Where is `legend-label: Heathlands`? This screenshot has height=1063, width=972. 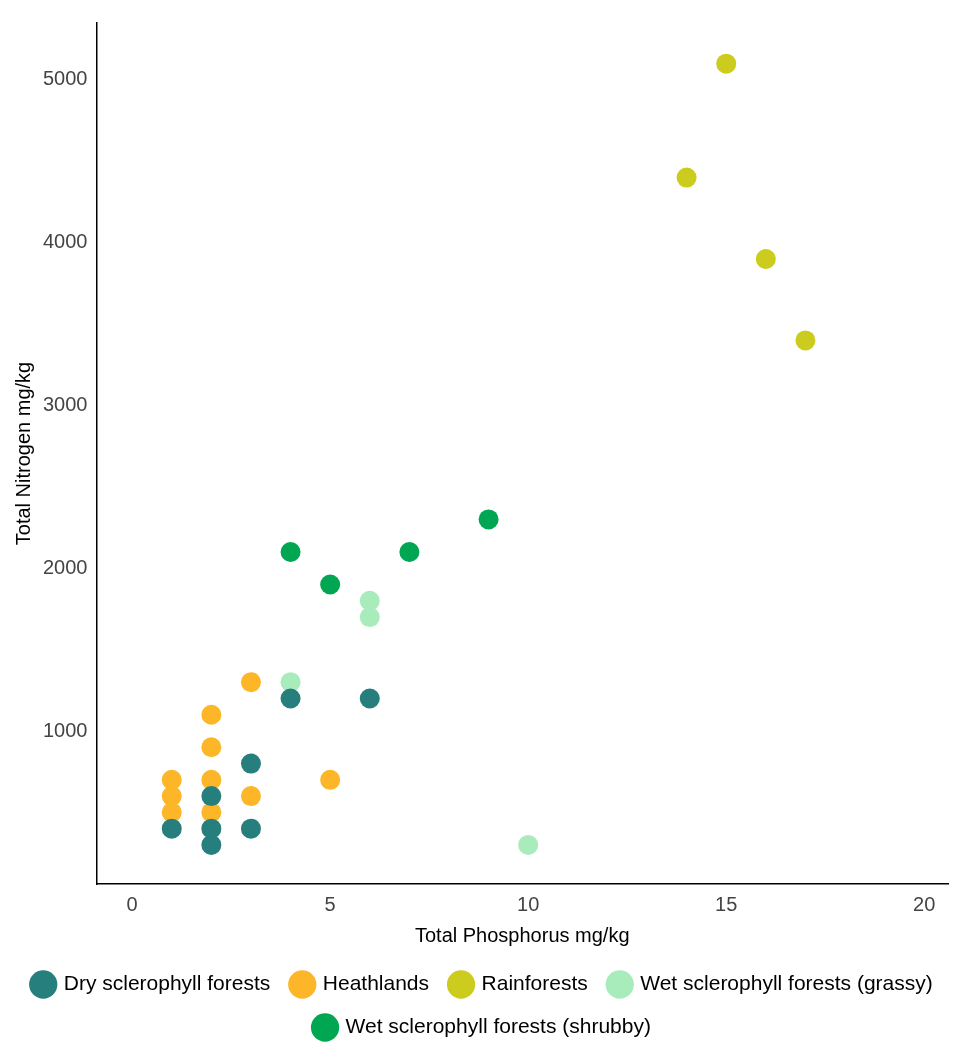 legend-label: Heathlands is located at coordinates (376, 983).